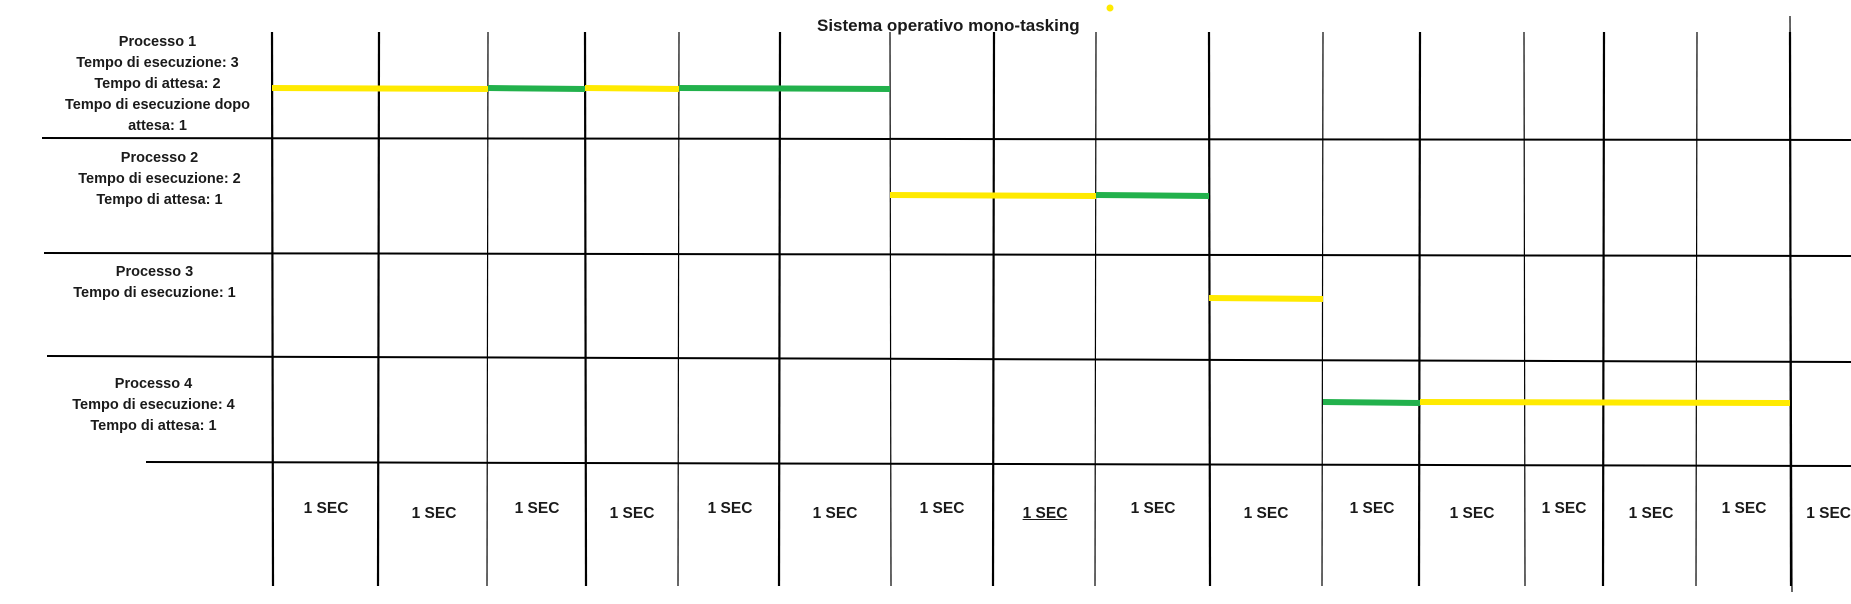 The width and height of the screenshot is (1851, 604). Describe the element at coordinates (159, 158) in the screenshot. I see `process-name: Processo 2` at that location.